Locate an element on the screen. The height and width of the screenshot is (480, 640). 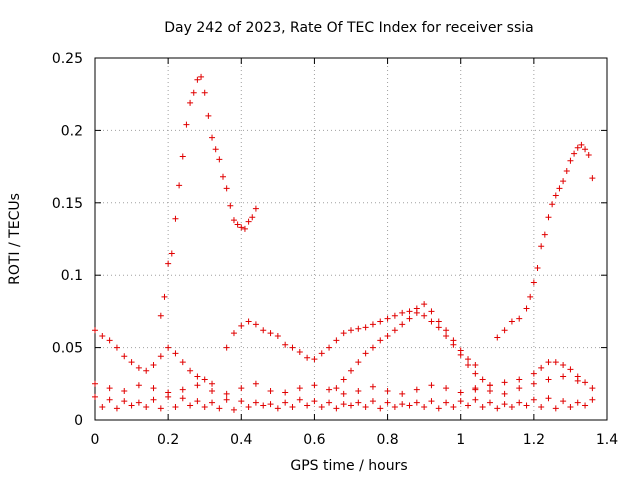
x-tick-label: 1.2 is located at coordinates (534, 440).